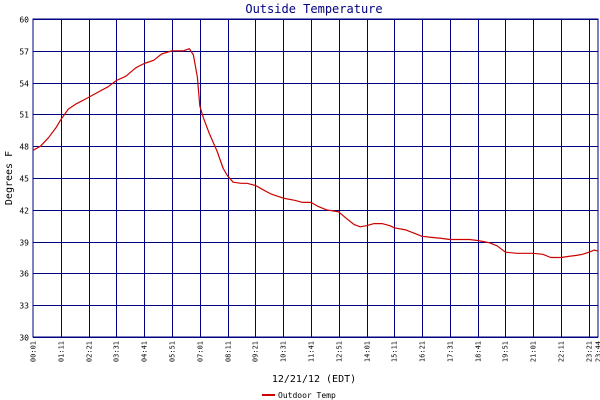  What do you see at coordinates (145, 351) in the screenshot?
I see `x-tick-label: 04:41` at bounding box center [145, 351].